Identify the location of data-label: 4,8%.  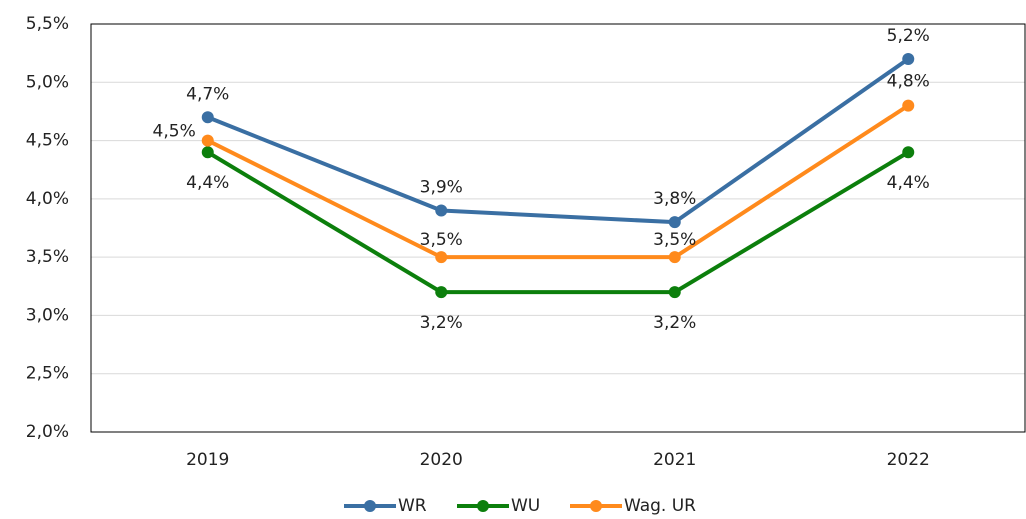
(908, 82).